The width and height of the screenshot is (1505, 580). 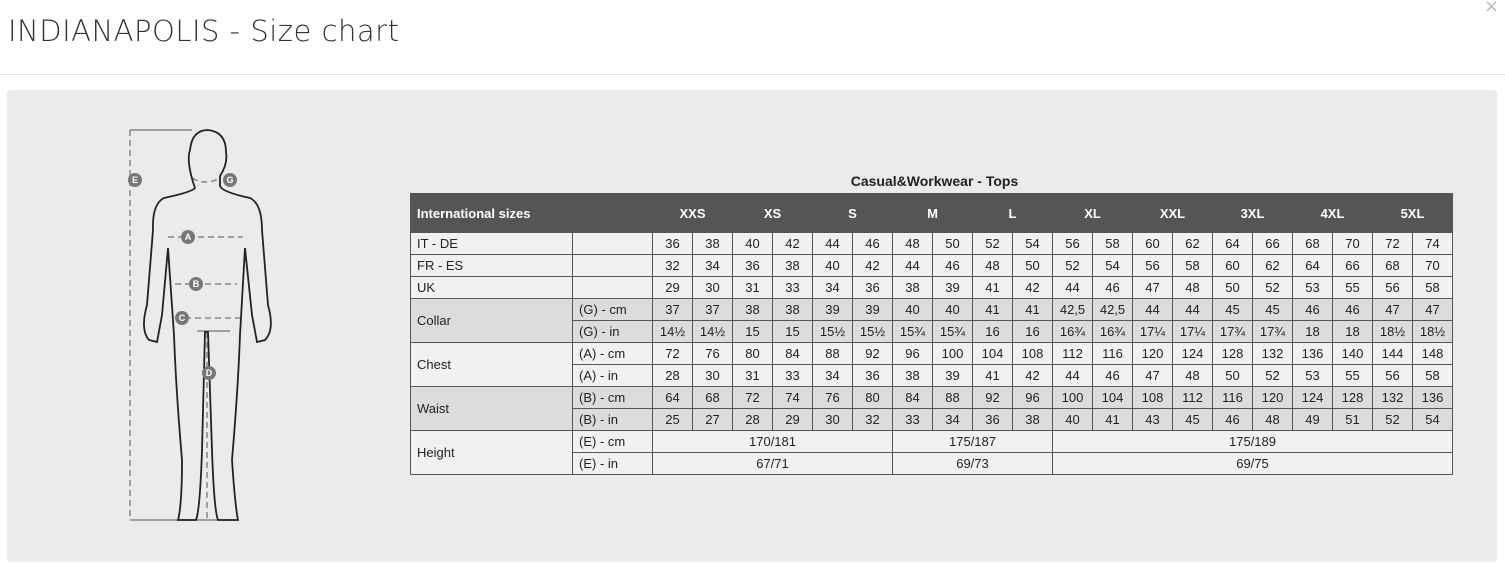 What do you see at coordinates (612, 419) in the screenshot?
I see `row-unit: (B) - in` at bounding box center [612, 419].